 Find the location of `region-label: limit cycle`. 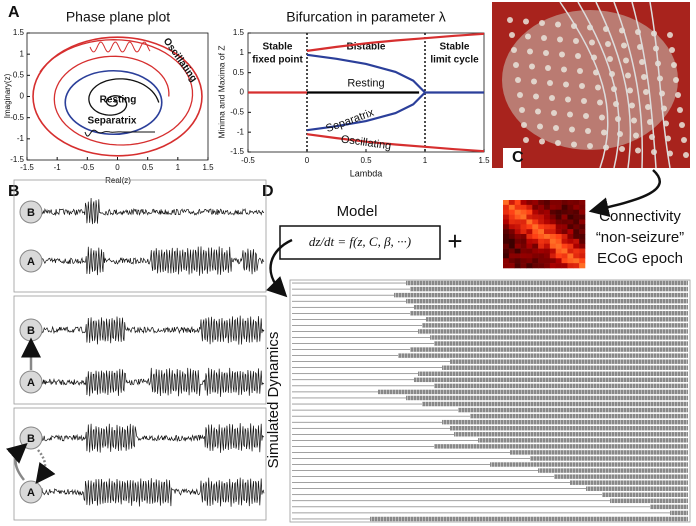

region-label: limit cycle is located at coordinates (454, 60).